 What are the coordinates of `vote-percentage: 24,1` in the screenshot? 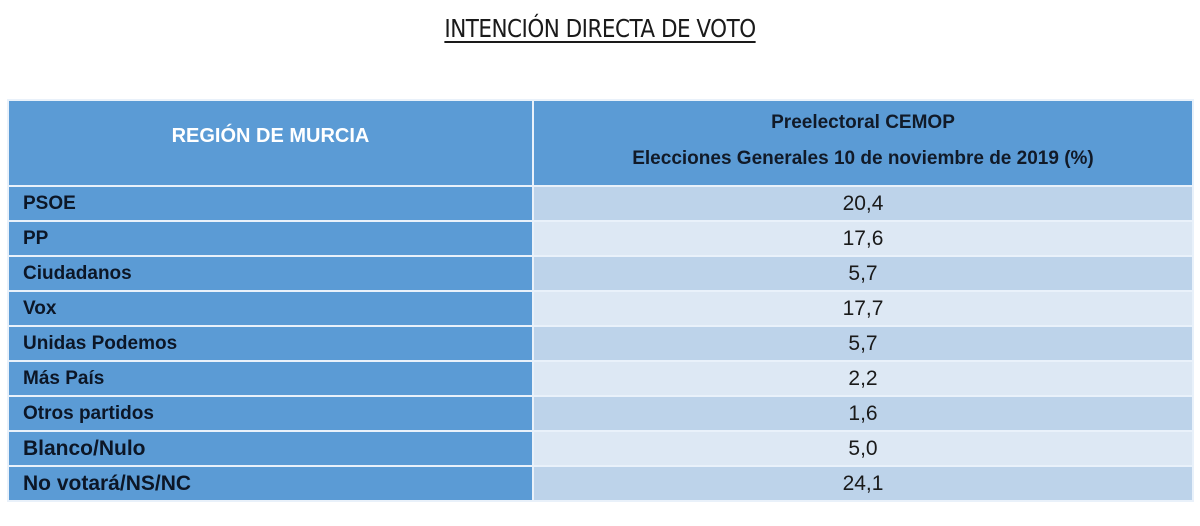 It's located at (863, 483).